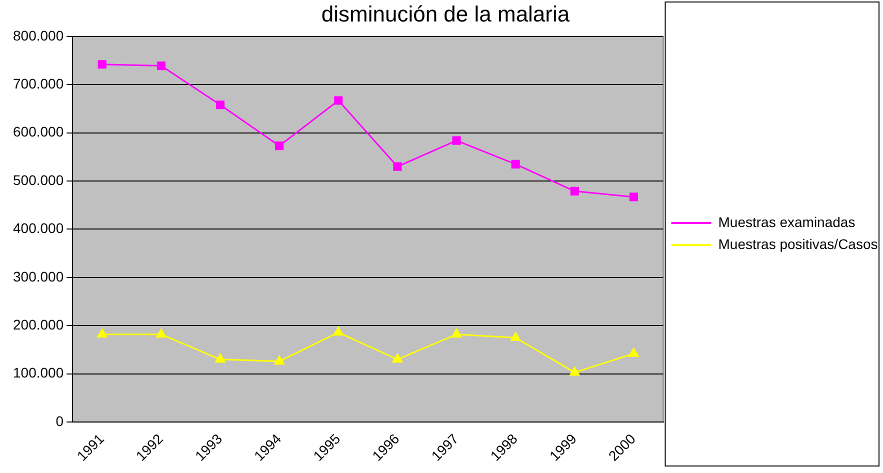  I want to click on y-tick-label: 200.000, so click(38, 324).